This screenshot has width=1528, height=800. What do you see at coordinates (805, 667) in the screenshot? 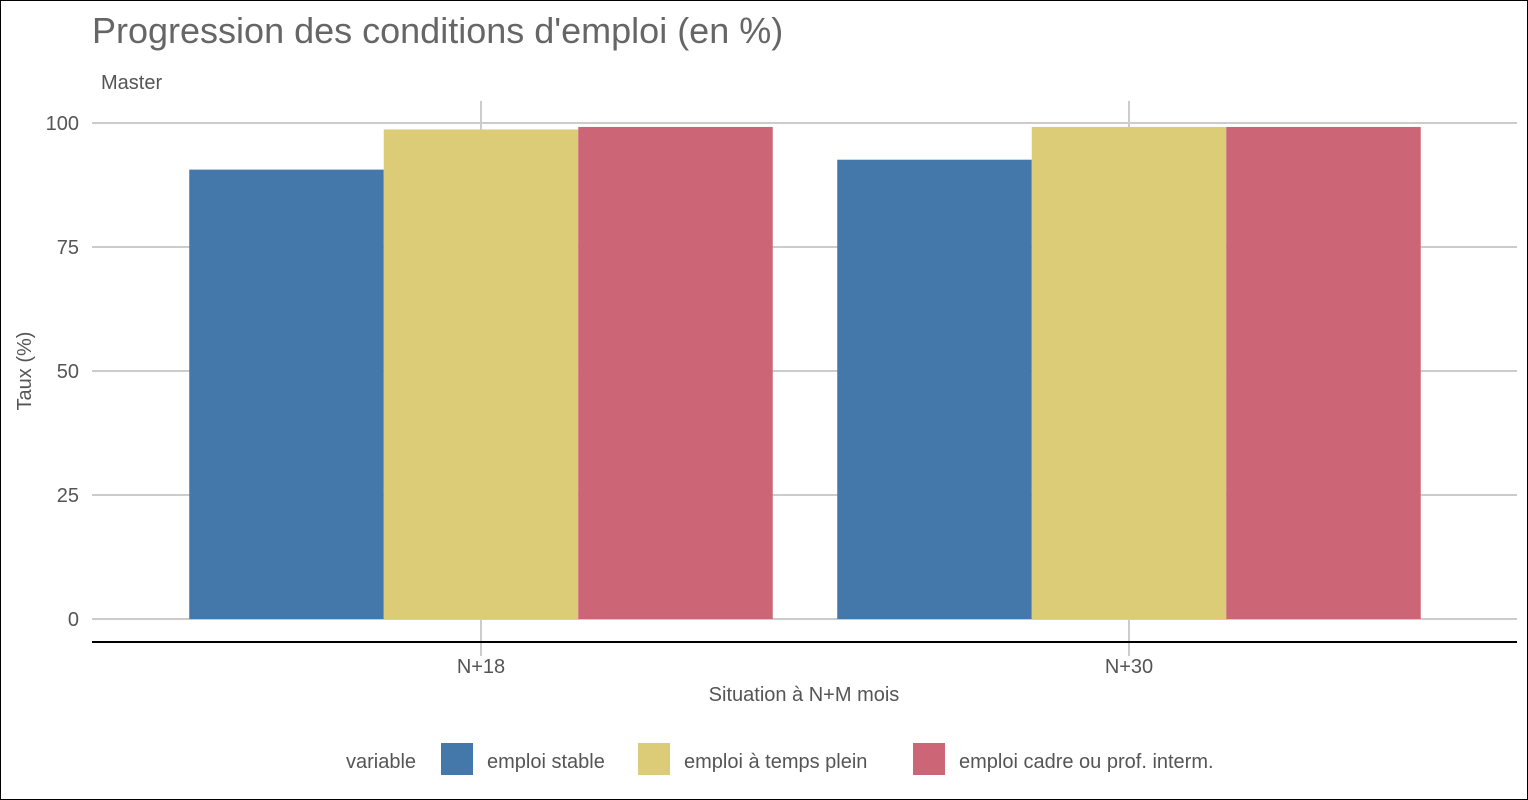
I see `x-tick-labels: N+18 N+30` at bounding box center [805, 667].